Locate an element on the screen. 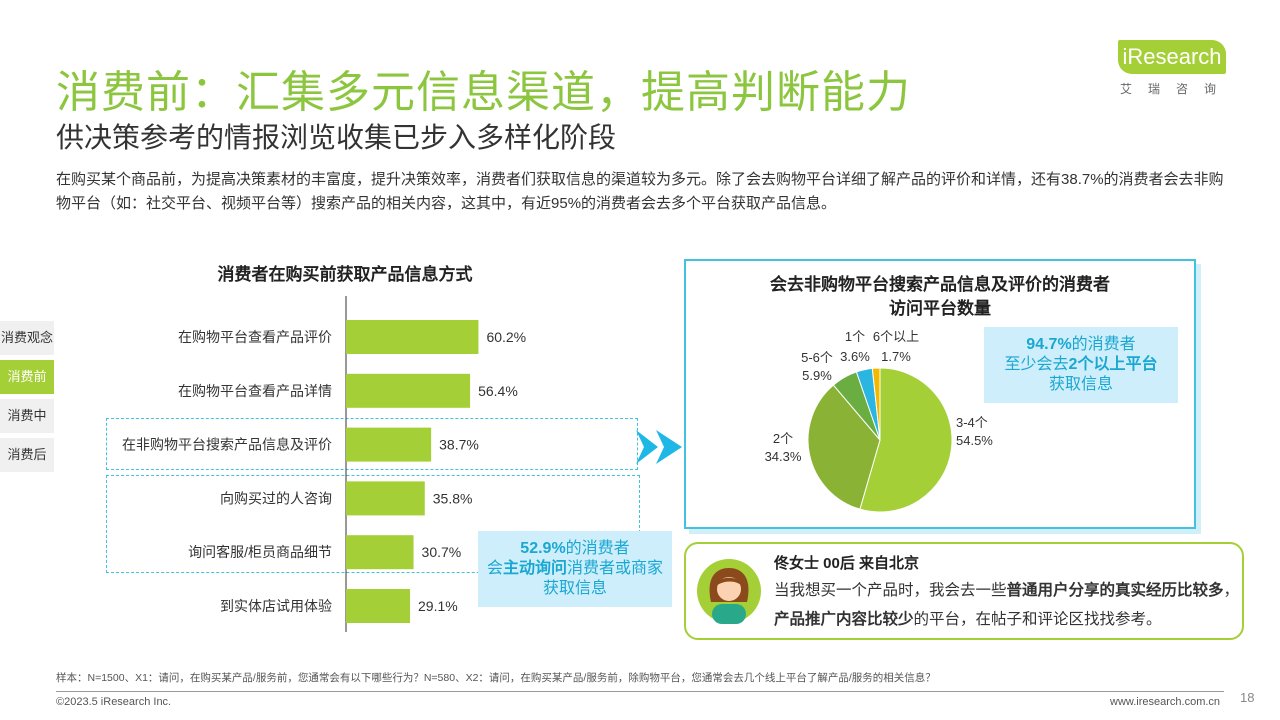  pie-slice-label: 2个 is located at coordinates (783, 438).